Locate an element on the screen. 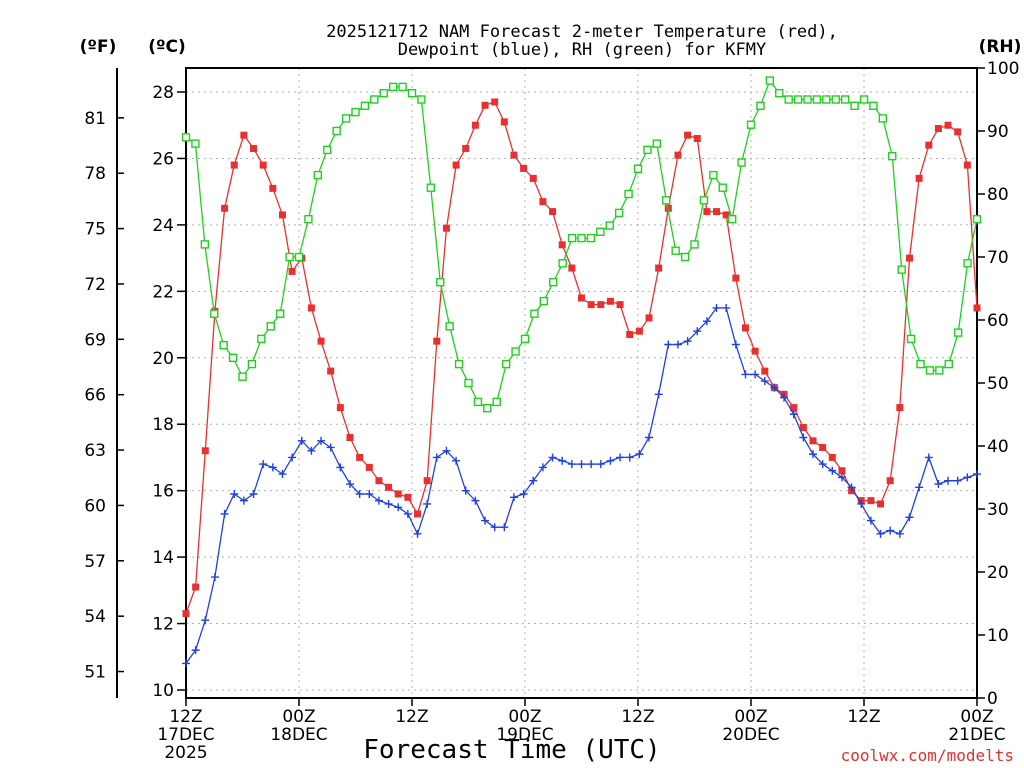 The width and height of the screenshot is (1024, 768). celsius-tick-label: 20 is located at coordinates (163, 359).